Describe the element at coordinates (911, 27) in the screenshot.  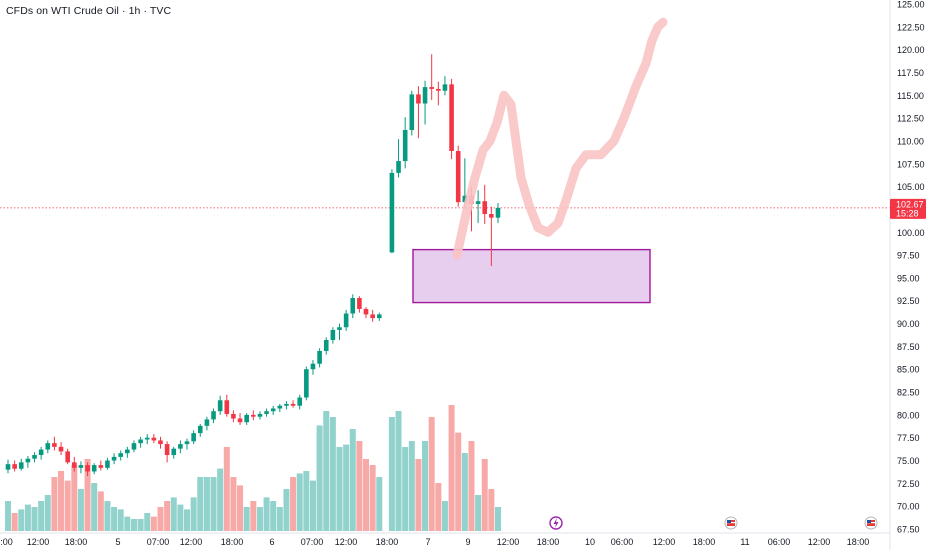
I see `price-tick-label: 122.50` at that location.